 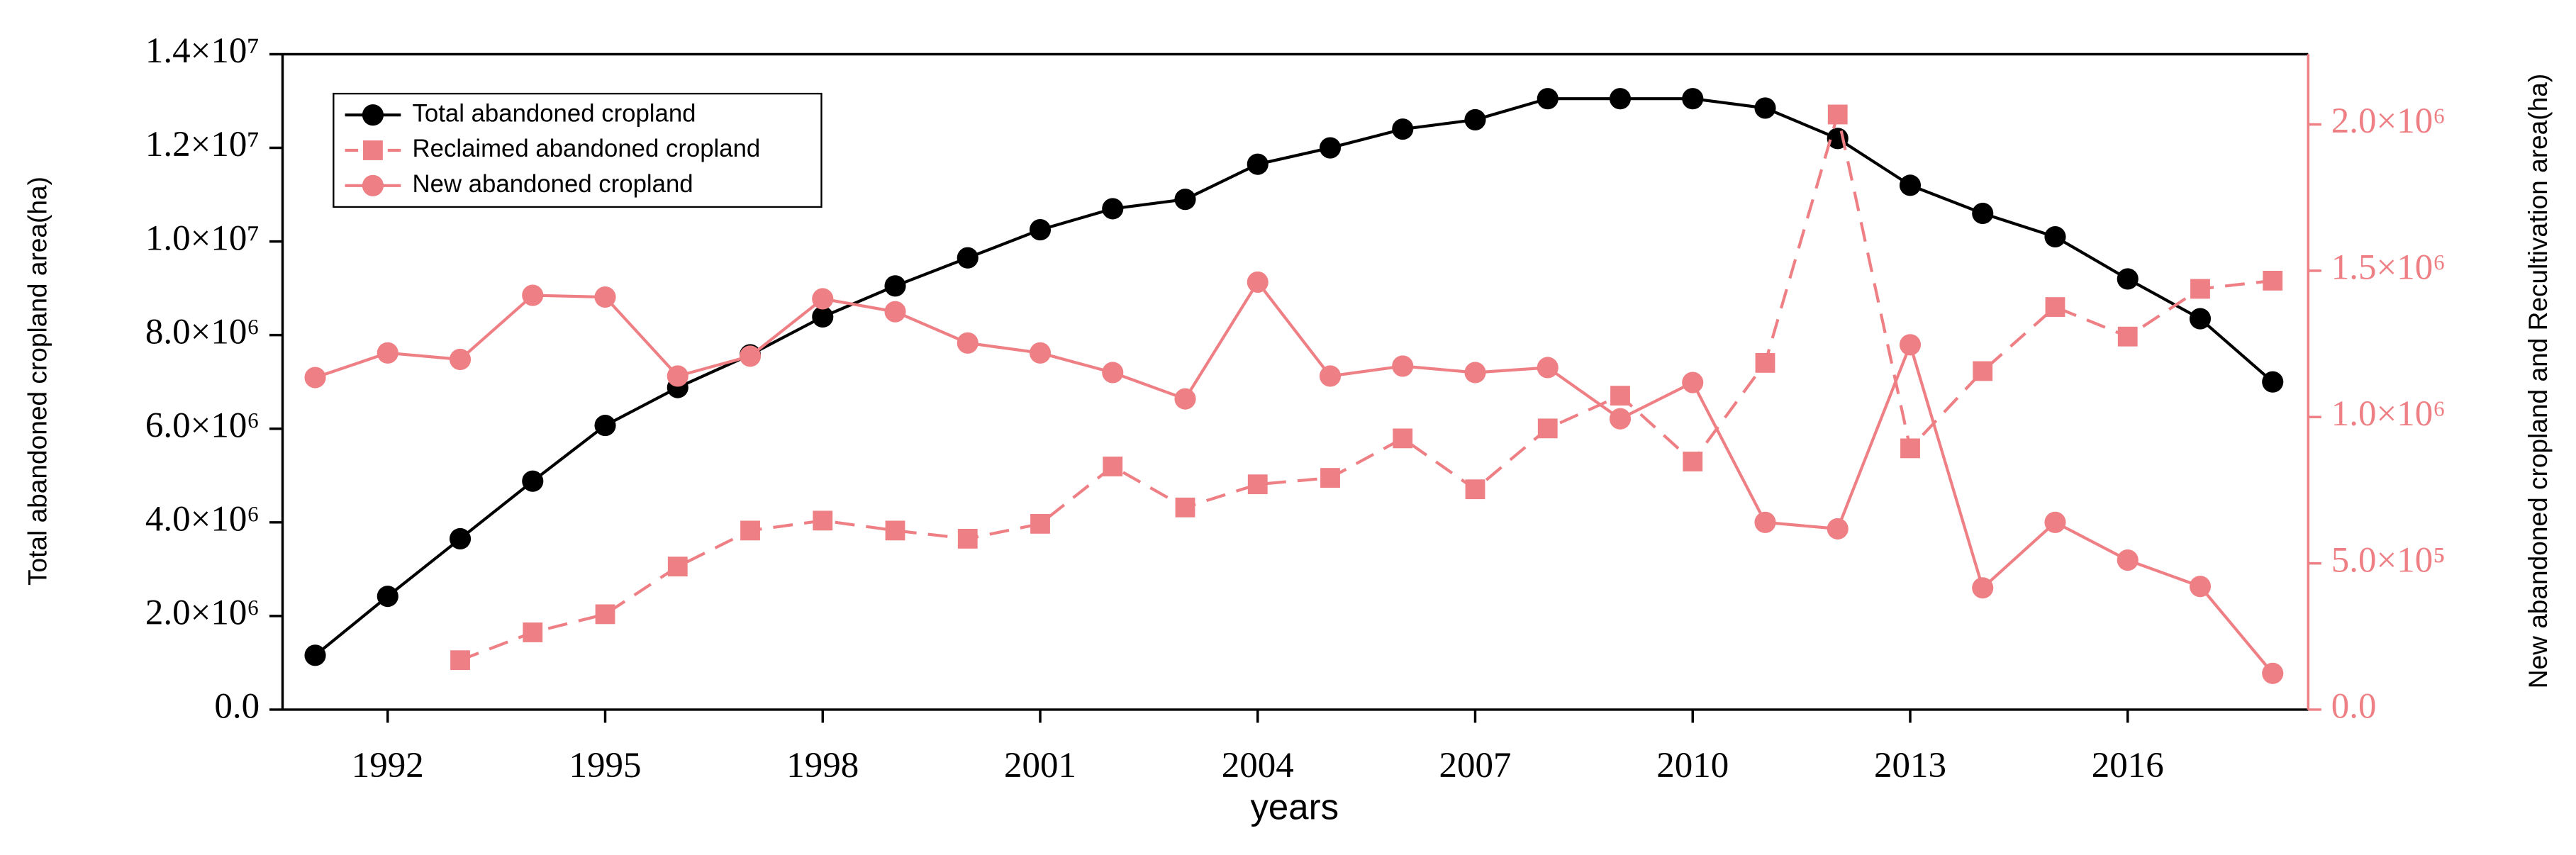 I want to click on x-tick-label: 2004, so click(x=1258, y=766).